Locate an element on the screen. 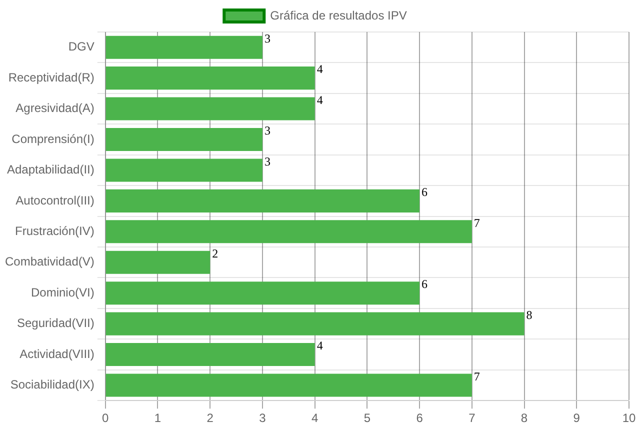 This screenshot has width=639, height=431. x-tick-label: 7 is located at coordinates (472, 418).